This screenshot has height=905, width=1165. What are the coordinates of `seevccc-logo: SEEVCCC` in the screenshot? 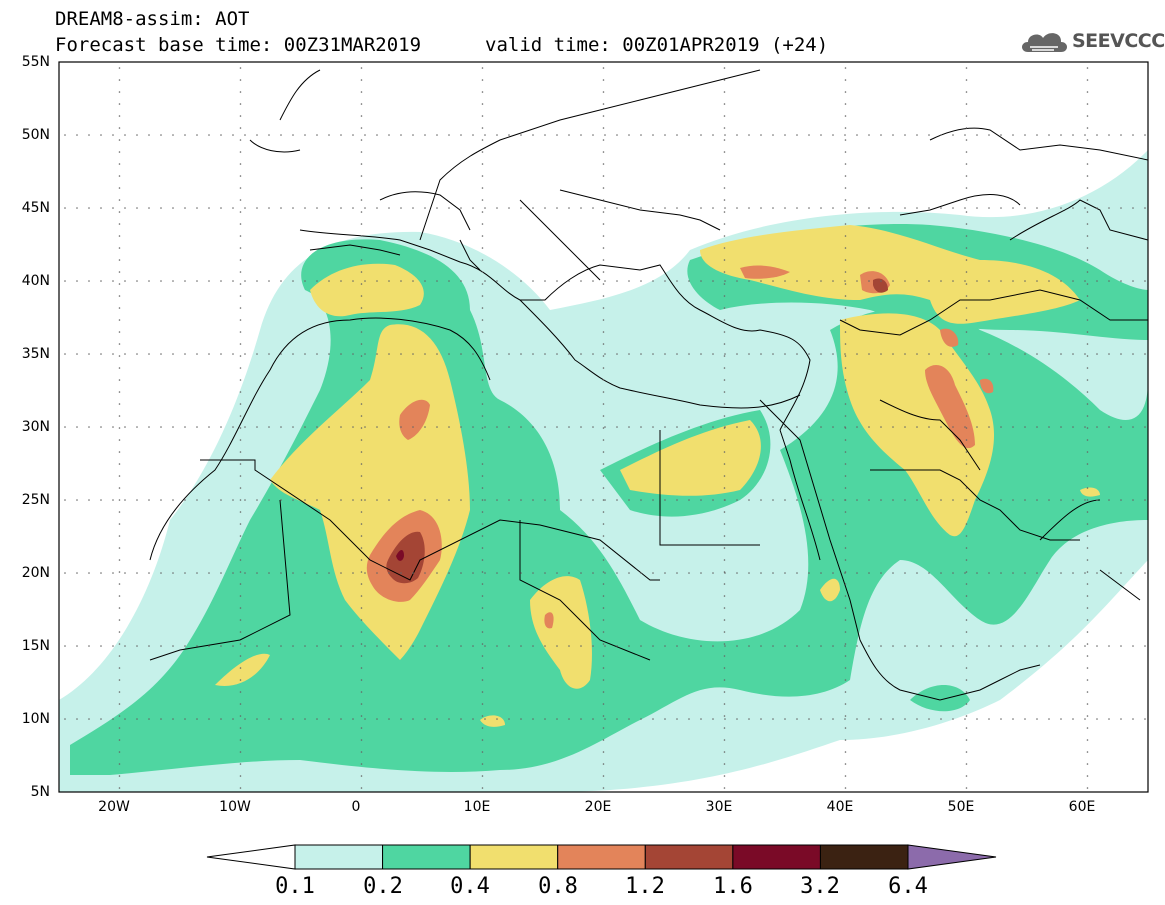 It's located at (1091, 42).